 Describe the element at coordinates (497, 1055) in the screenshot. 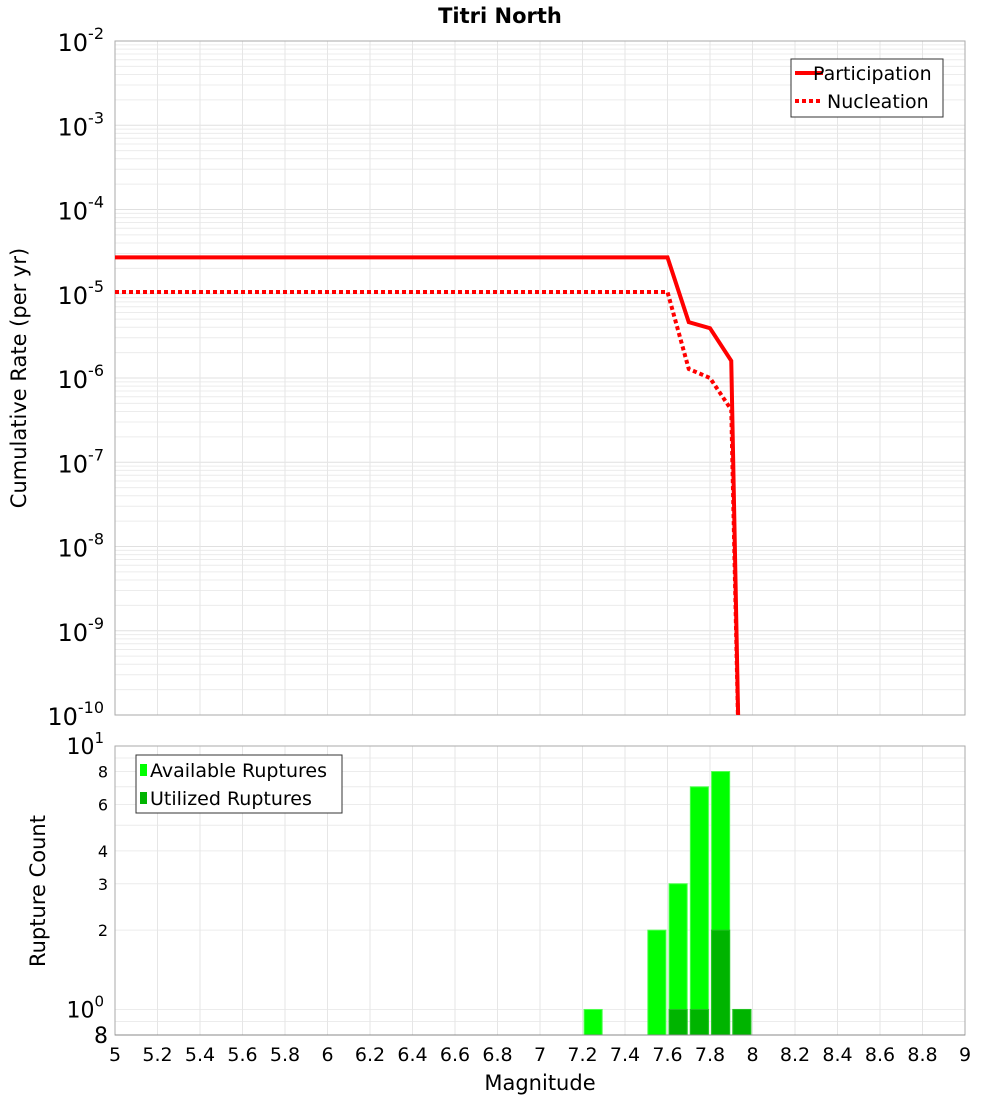

I see `x-tick-label: 6.8` at that location.